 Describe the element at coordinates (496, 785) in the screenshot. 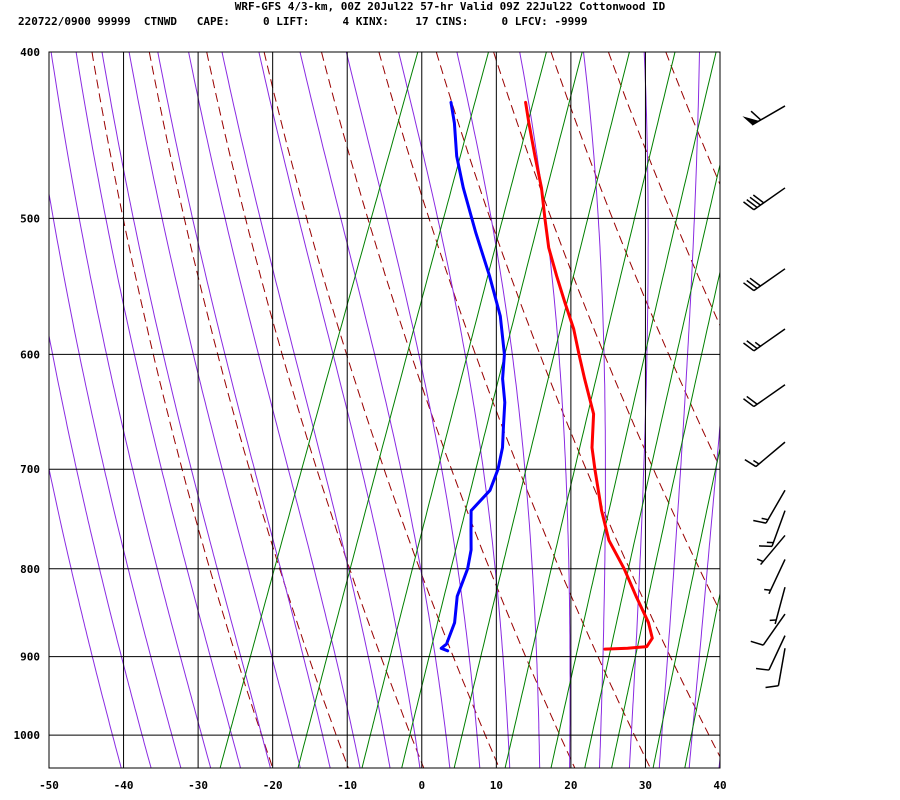

I see `x-tick-label: 10` at that location.